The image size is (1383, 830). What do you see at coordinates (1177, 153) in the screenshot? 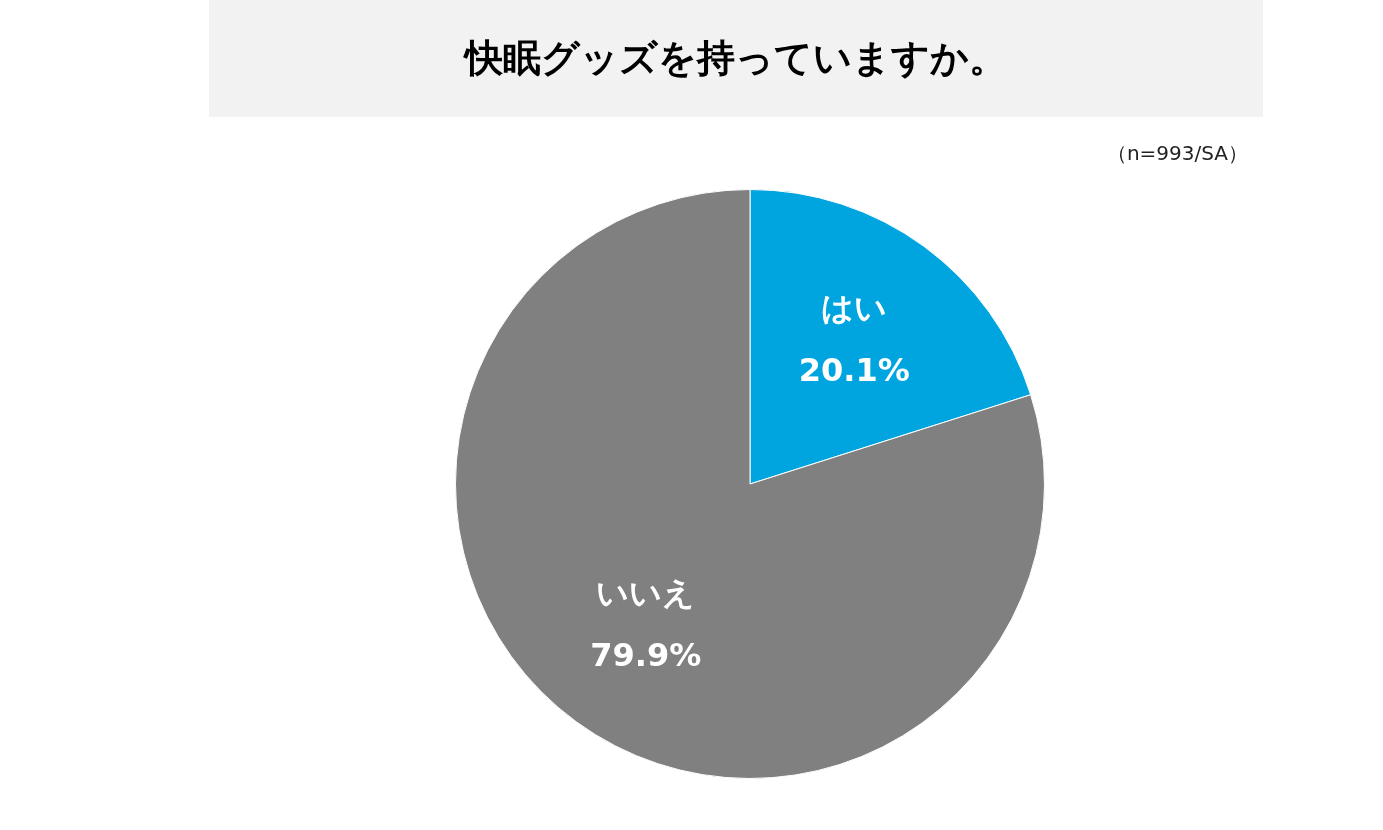
I see `text: （n=993/SA）` at bounding box center [1177, 153].